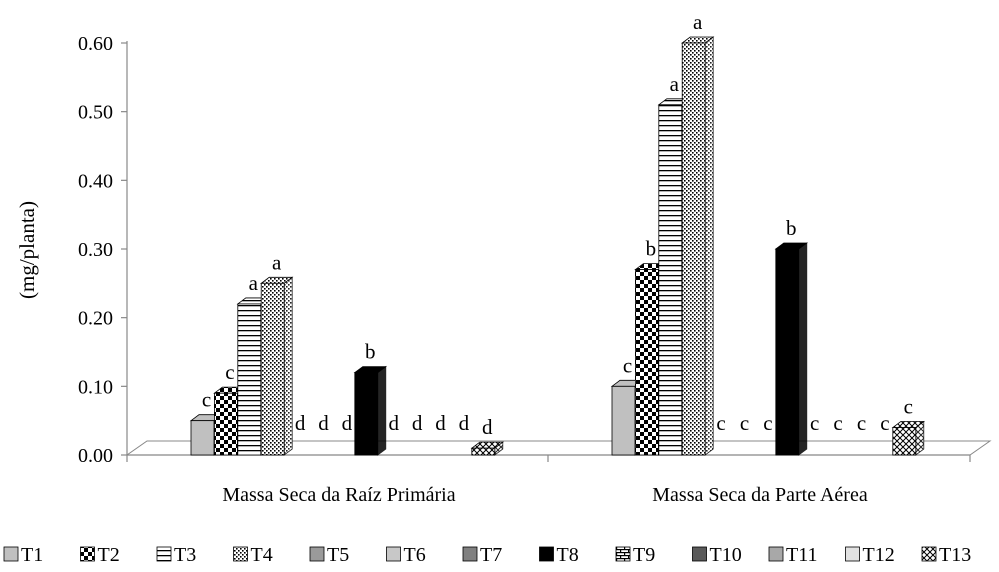  I want to click on legend-label: T2, so click(109, 555).